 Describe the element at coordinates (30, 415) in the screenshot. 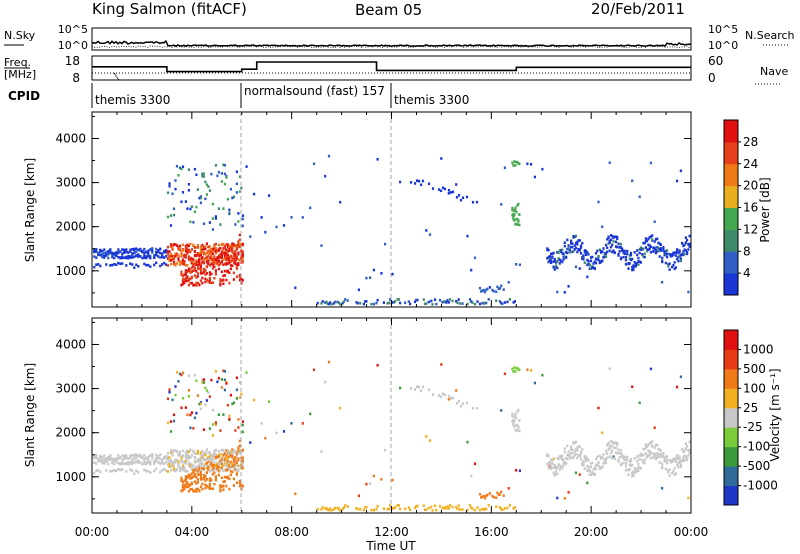

I see `velocity-ylabel: Slant Range [km]` at that location.